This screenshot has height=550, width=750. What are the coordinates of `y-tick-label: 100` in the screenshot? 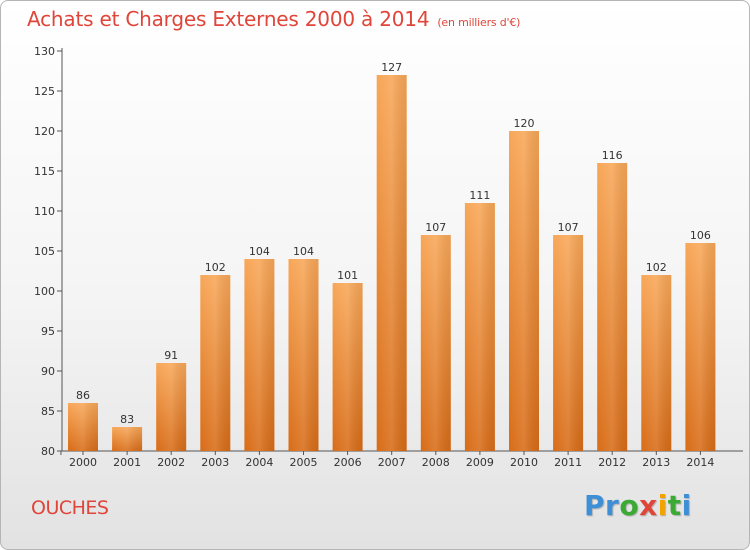 It's located at (44, 291).